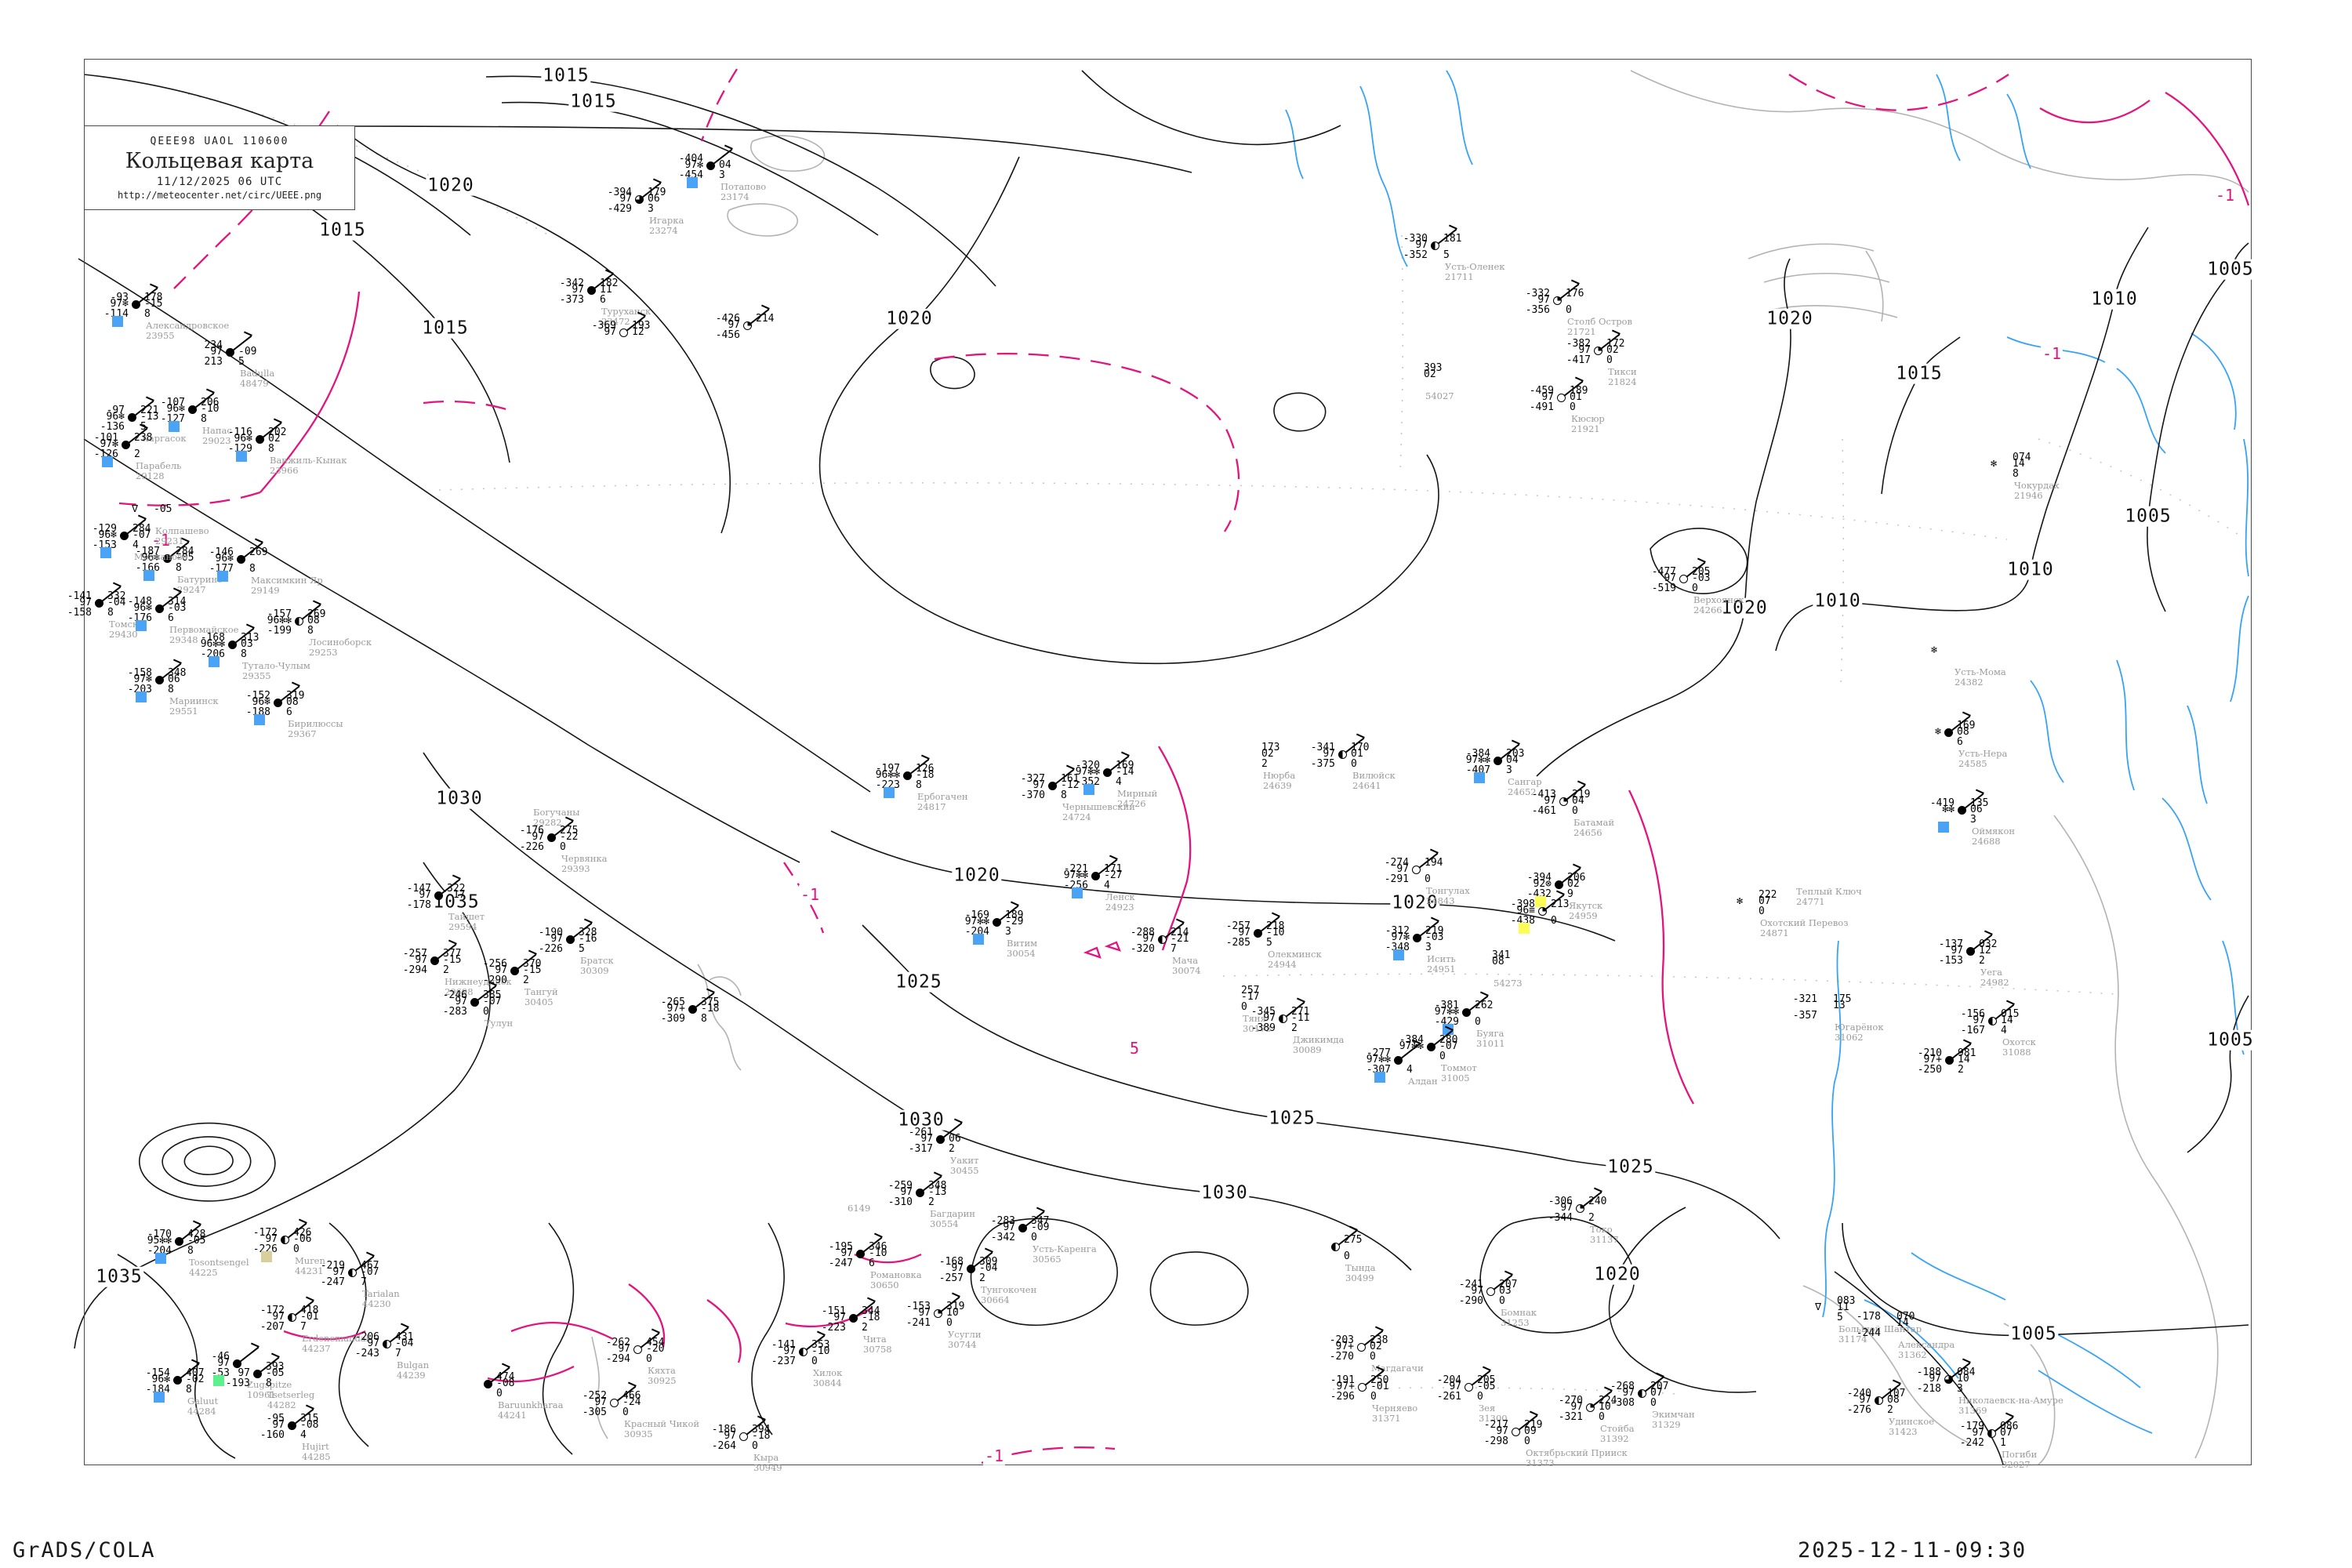 The height and width of the screenshot is (1568, 2352). Describe the element at coordinates (1963, 732) in the screenshot. I see `station-tendency: 08` at that location.